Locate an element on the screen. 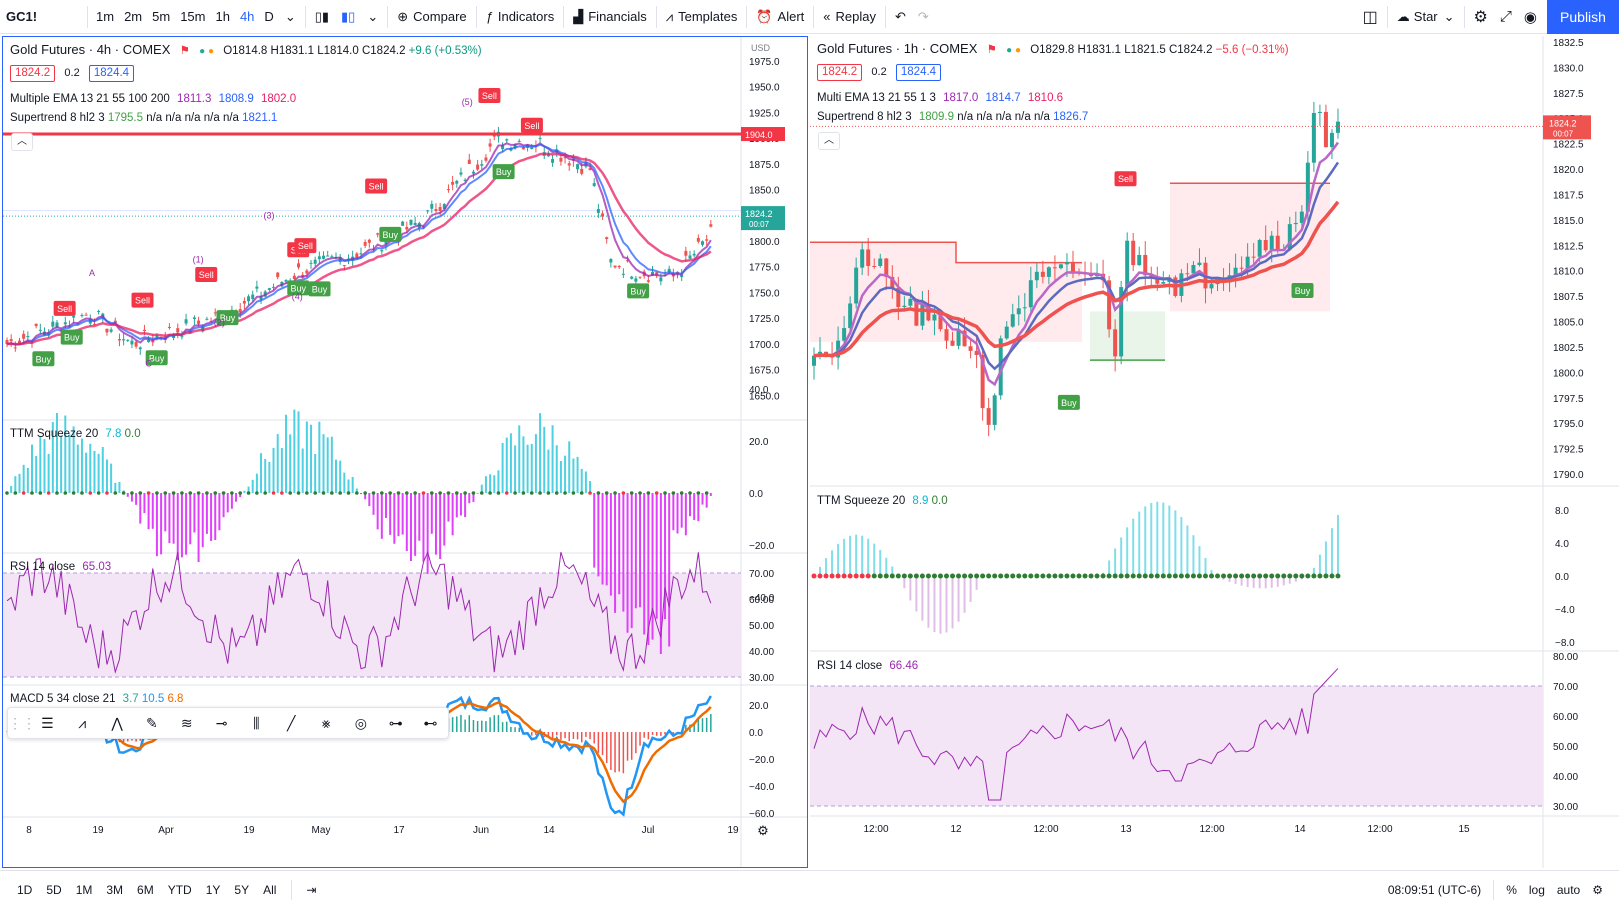 The width and height of the screenshot is (1619, 908). publish-button: Publish is located at coordinates (1583, 17).